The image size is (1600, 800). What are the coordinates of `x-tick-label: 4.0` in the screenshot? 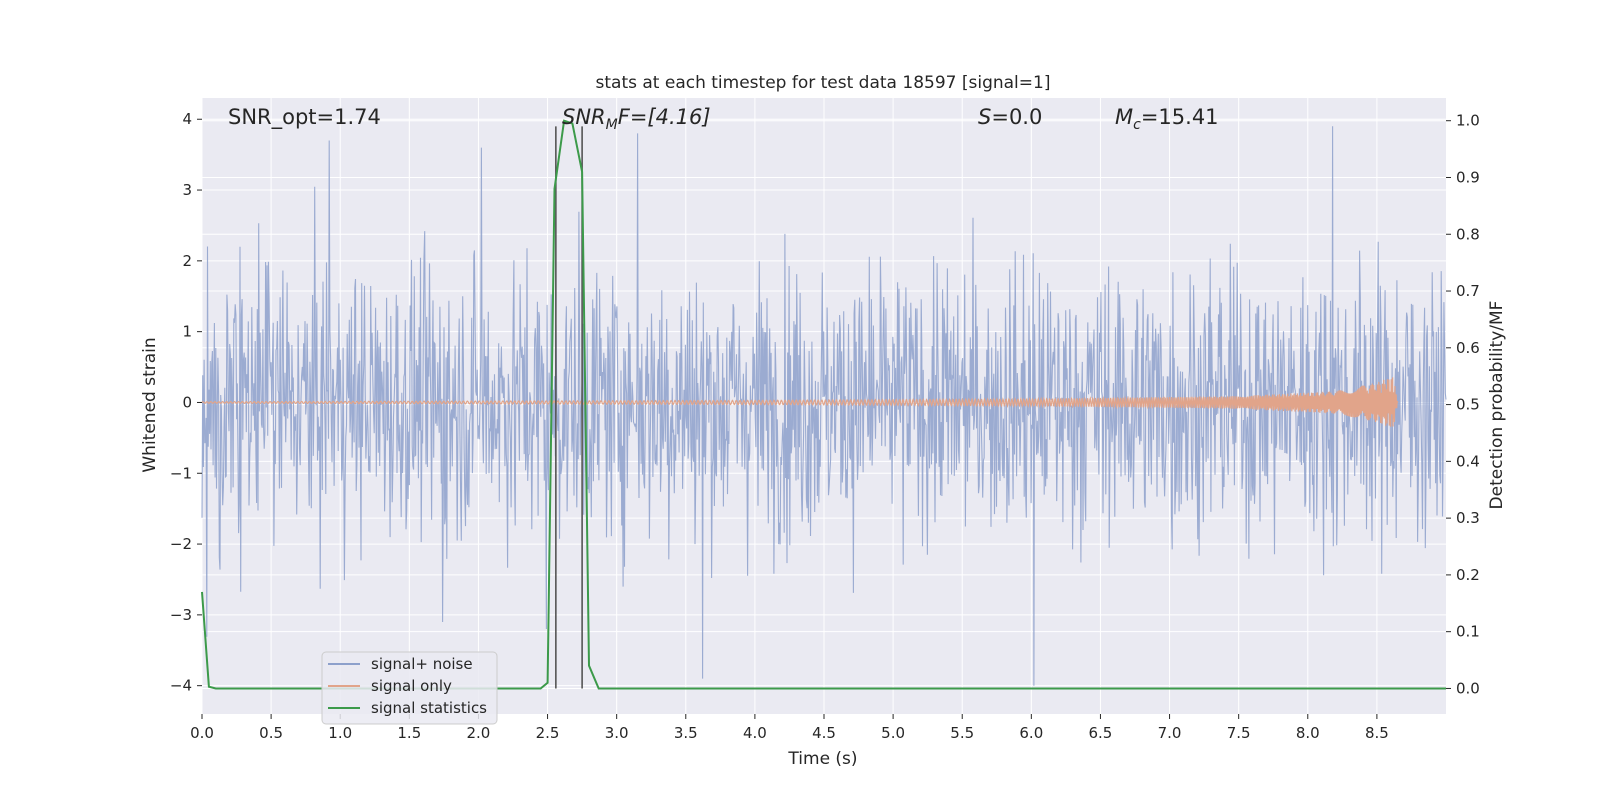 It's located at (755, 733).